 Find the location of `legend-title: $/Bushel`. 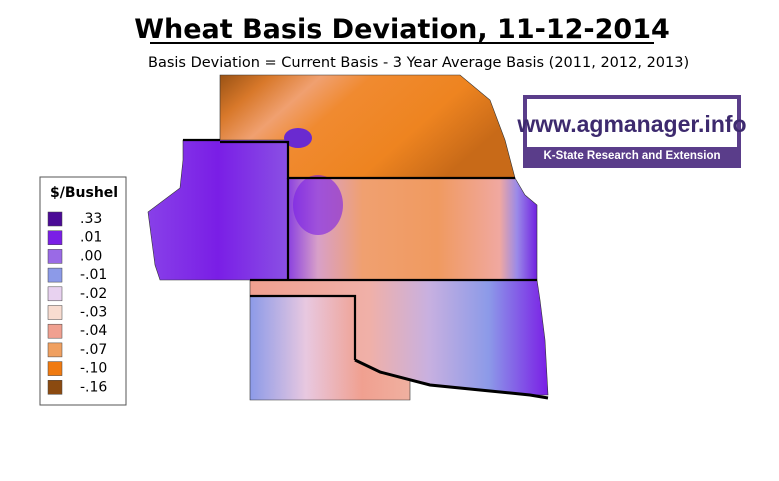

legend-title: $/Bushel is located at coordinates (84, 193).